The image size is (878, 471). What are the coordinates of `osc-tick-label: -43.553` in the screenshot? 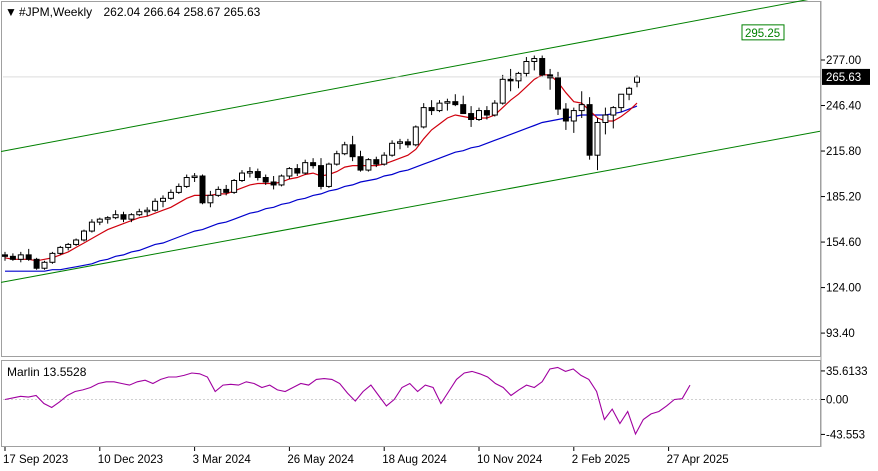 It's located at (845, 435).